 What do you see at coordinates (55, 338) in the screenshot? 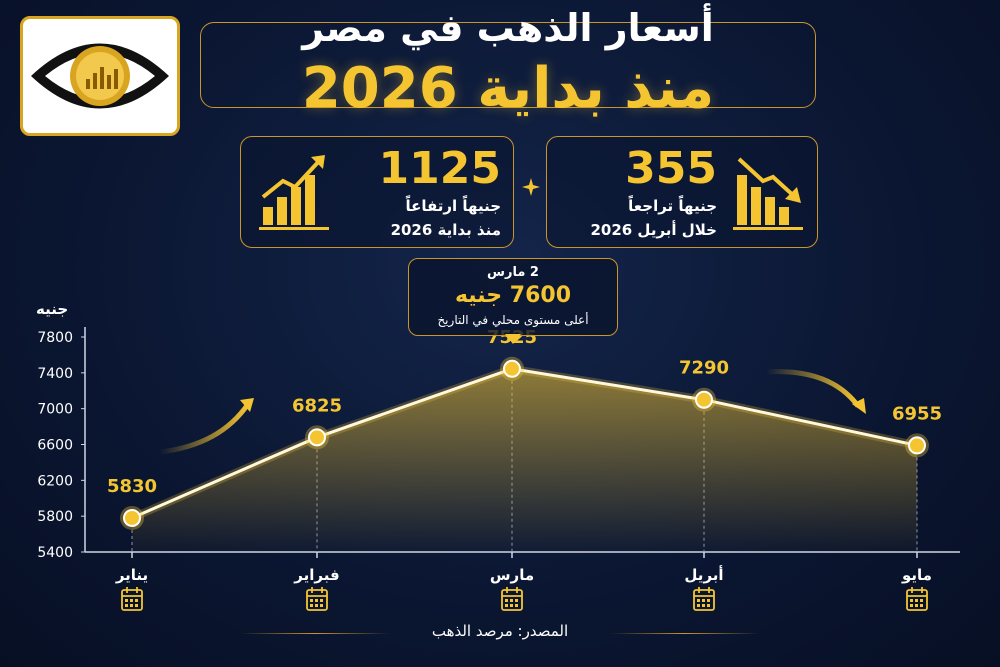
I see `y-tick-label: 7800` at bounding box center [55, 338].